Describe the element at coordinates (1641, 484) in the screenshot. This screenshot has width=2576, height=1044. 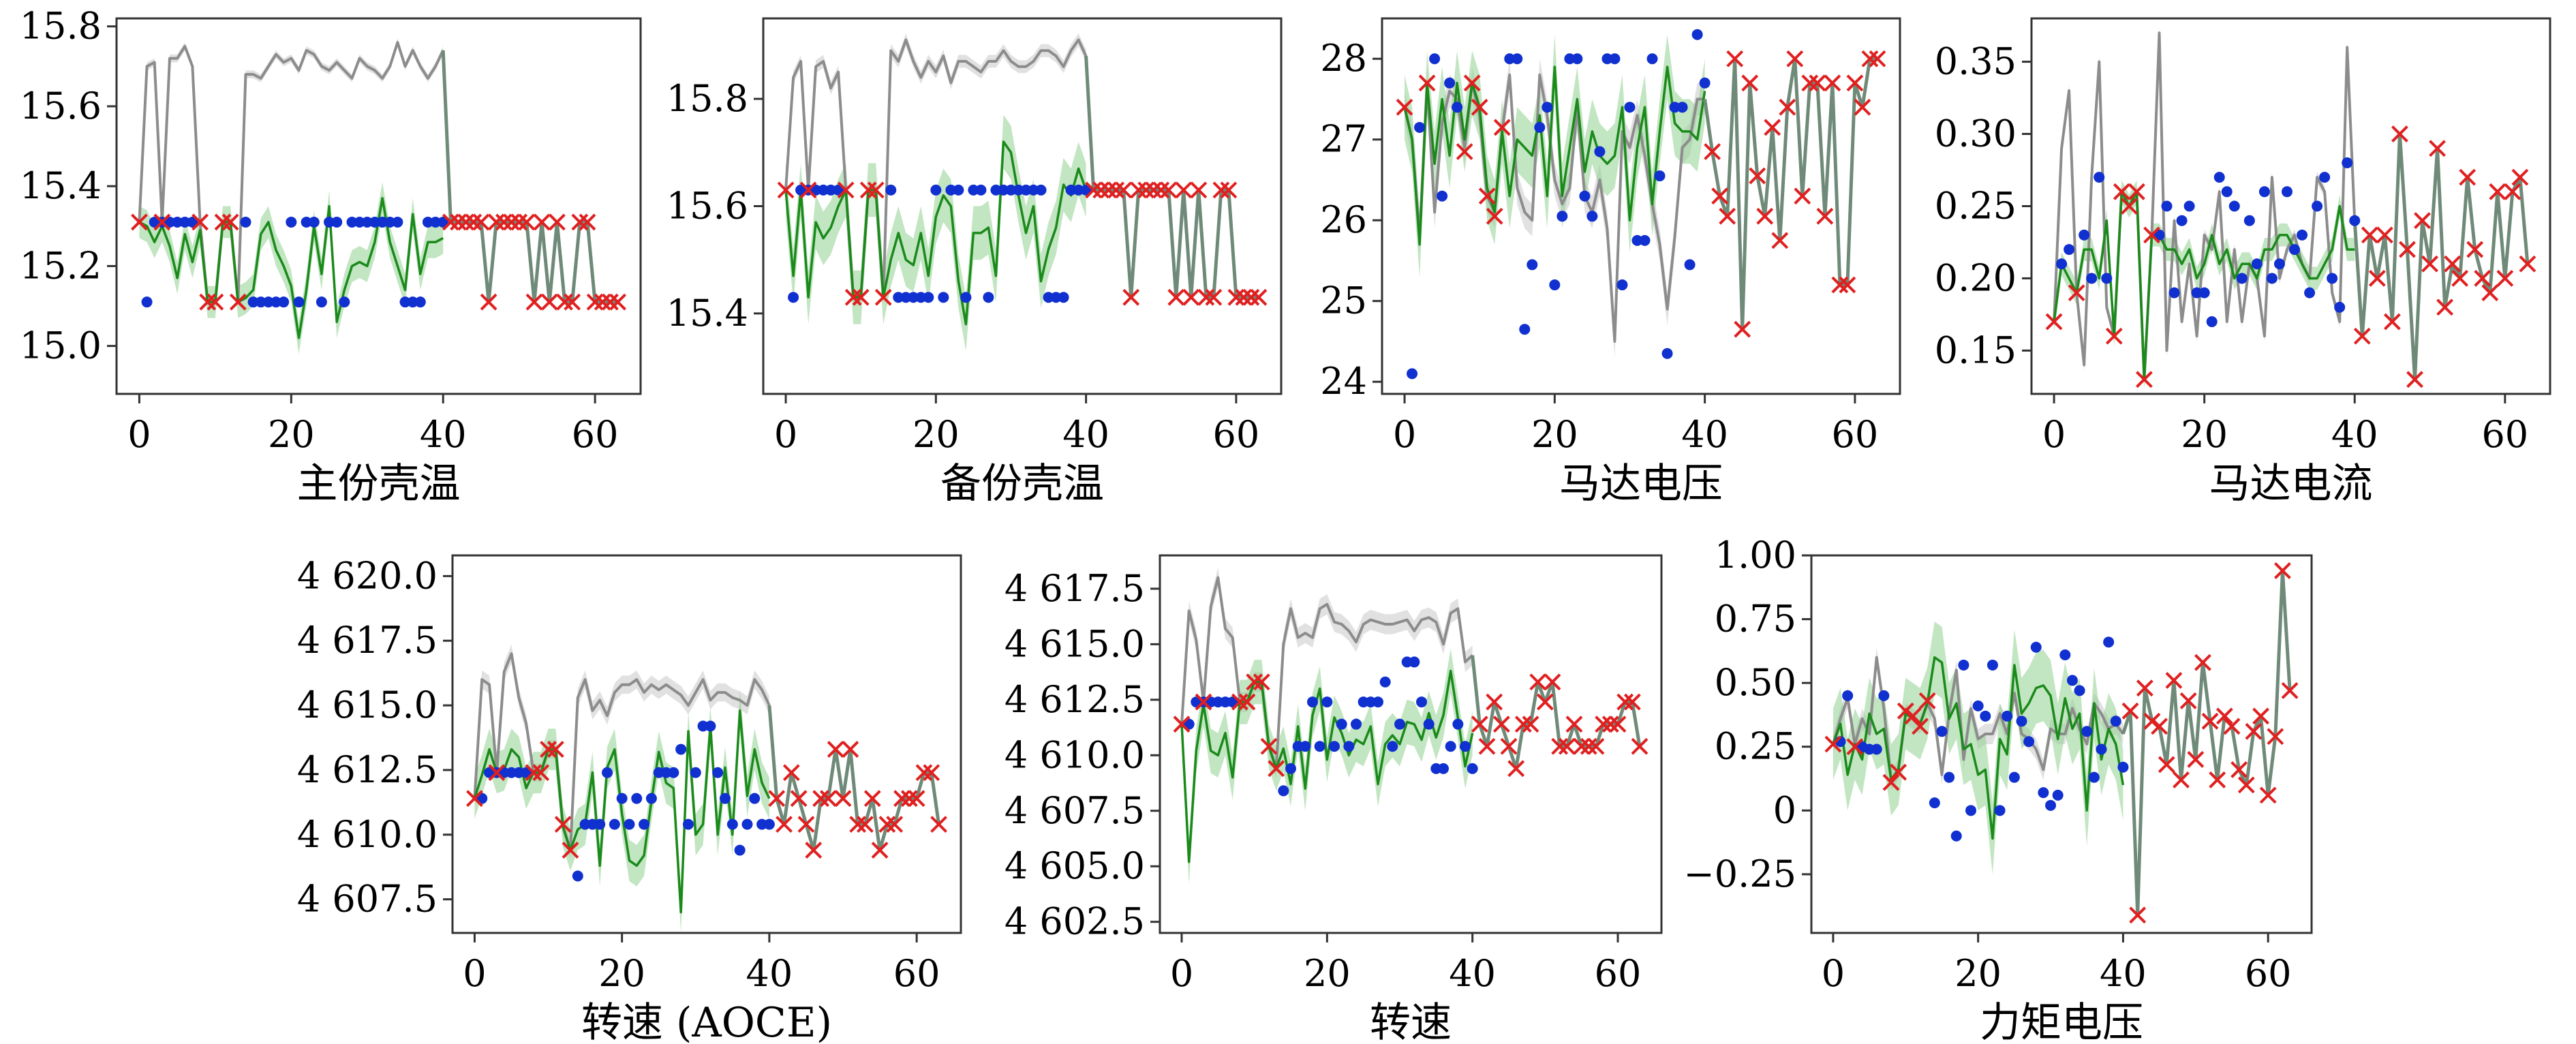
I see `x-axis-label: 马达电压` at that location.